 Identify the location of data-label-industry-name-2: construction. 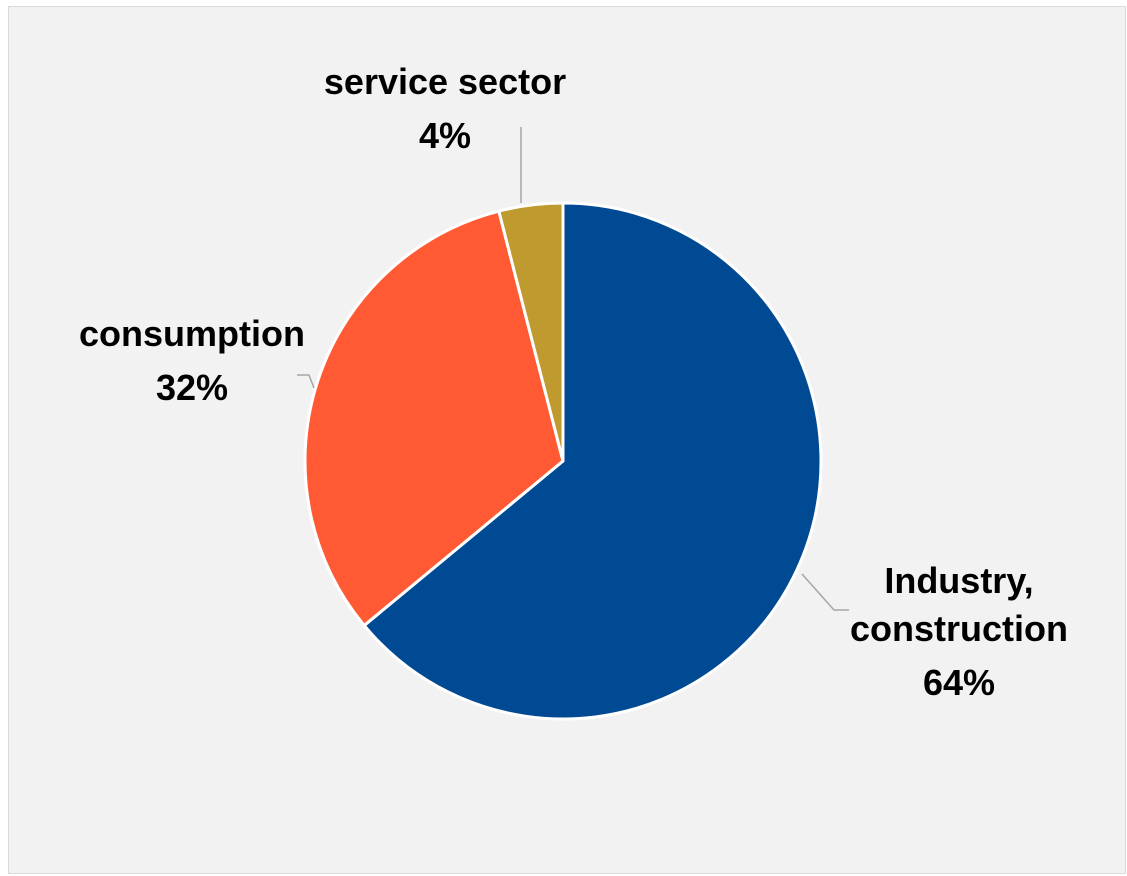
(959, 628).